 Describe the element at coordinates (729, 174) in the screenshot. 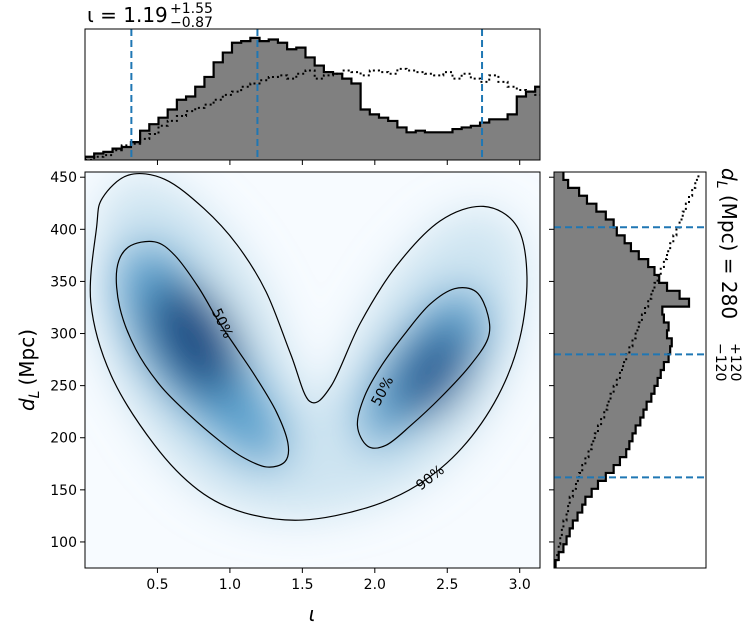

I see `dL-summary-main: d` at that location.